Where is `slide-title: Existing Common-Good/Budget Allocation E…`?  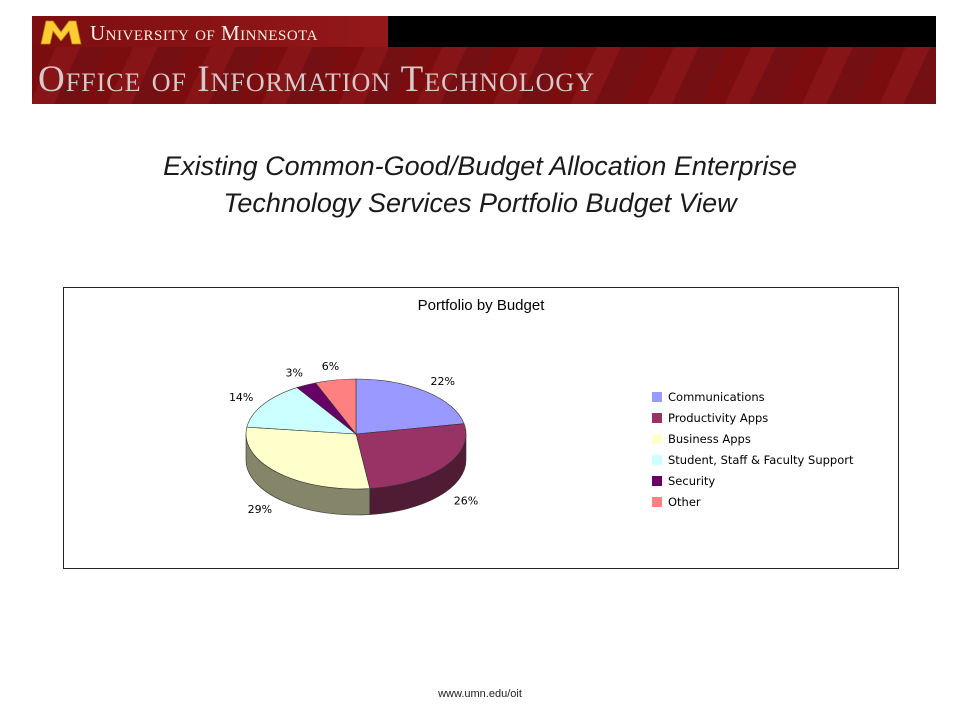 slide-title: Existing Common-Good/Budget Allocation E… is located at coordinates (480, 185).